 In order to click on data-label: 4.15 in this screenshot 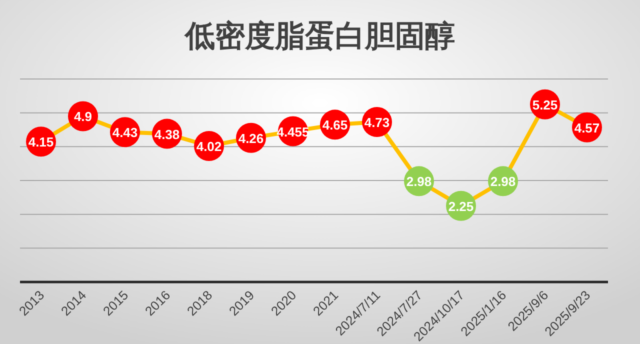, I will do `click(41, 142)`.